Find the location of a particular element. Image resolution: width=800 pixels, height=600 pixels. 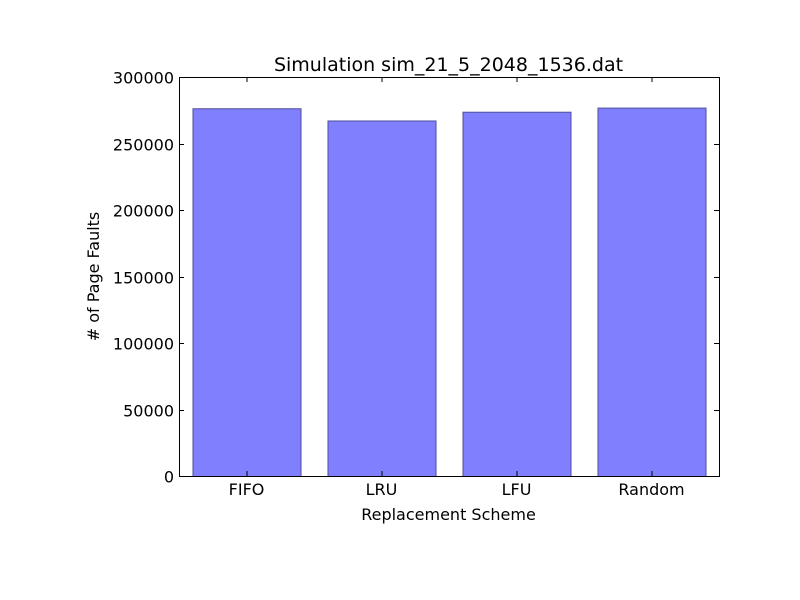

y-tick-label: 150000 is located at coordinates (143, 278).